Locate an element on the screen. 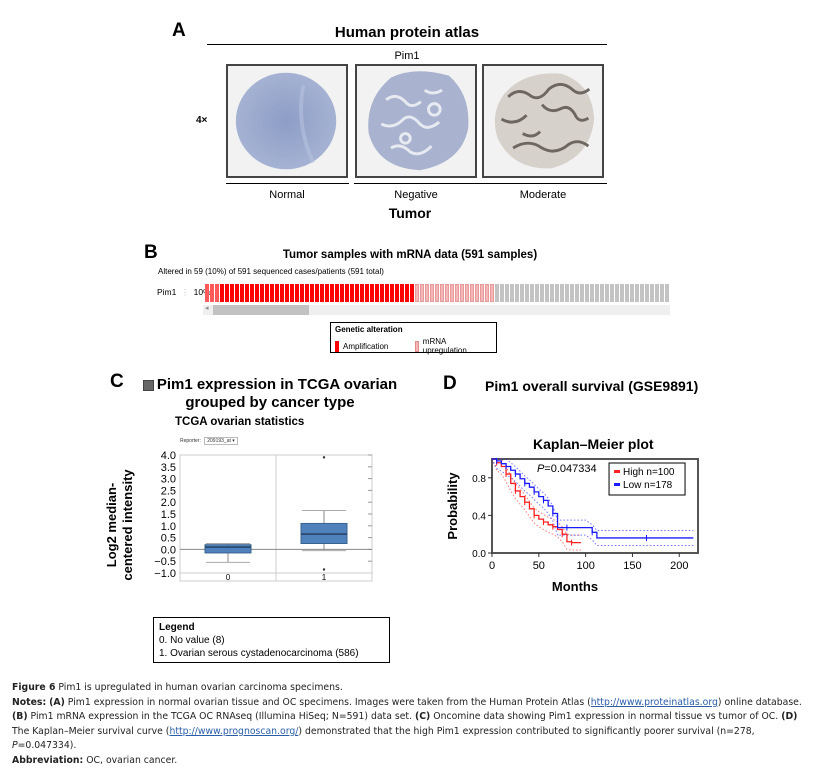 This screenshot has height=768, width=820. reporter-select: 209193_at ▾ is located at coordinates (221, 441).